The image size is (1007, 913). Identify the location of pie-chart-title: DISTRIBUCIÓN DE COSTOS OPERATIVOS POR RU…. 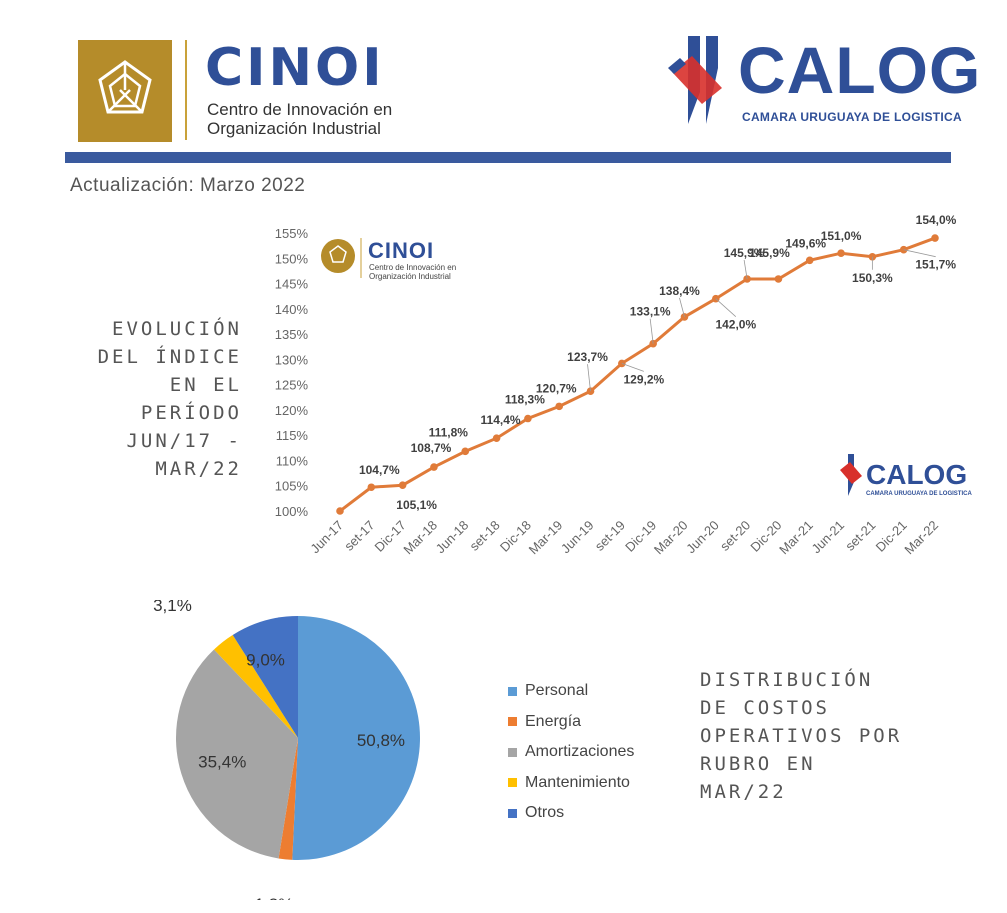
(801, 736).